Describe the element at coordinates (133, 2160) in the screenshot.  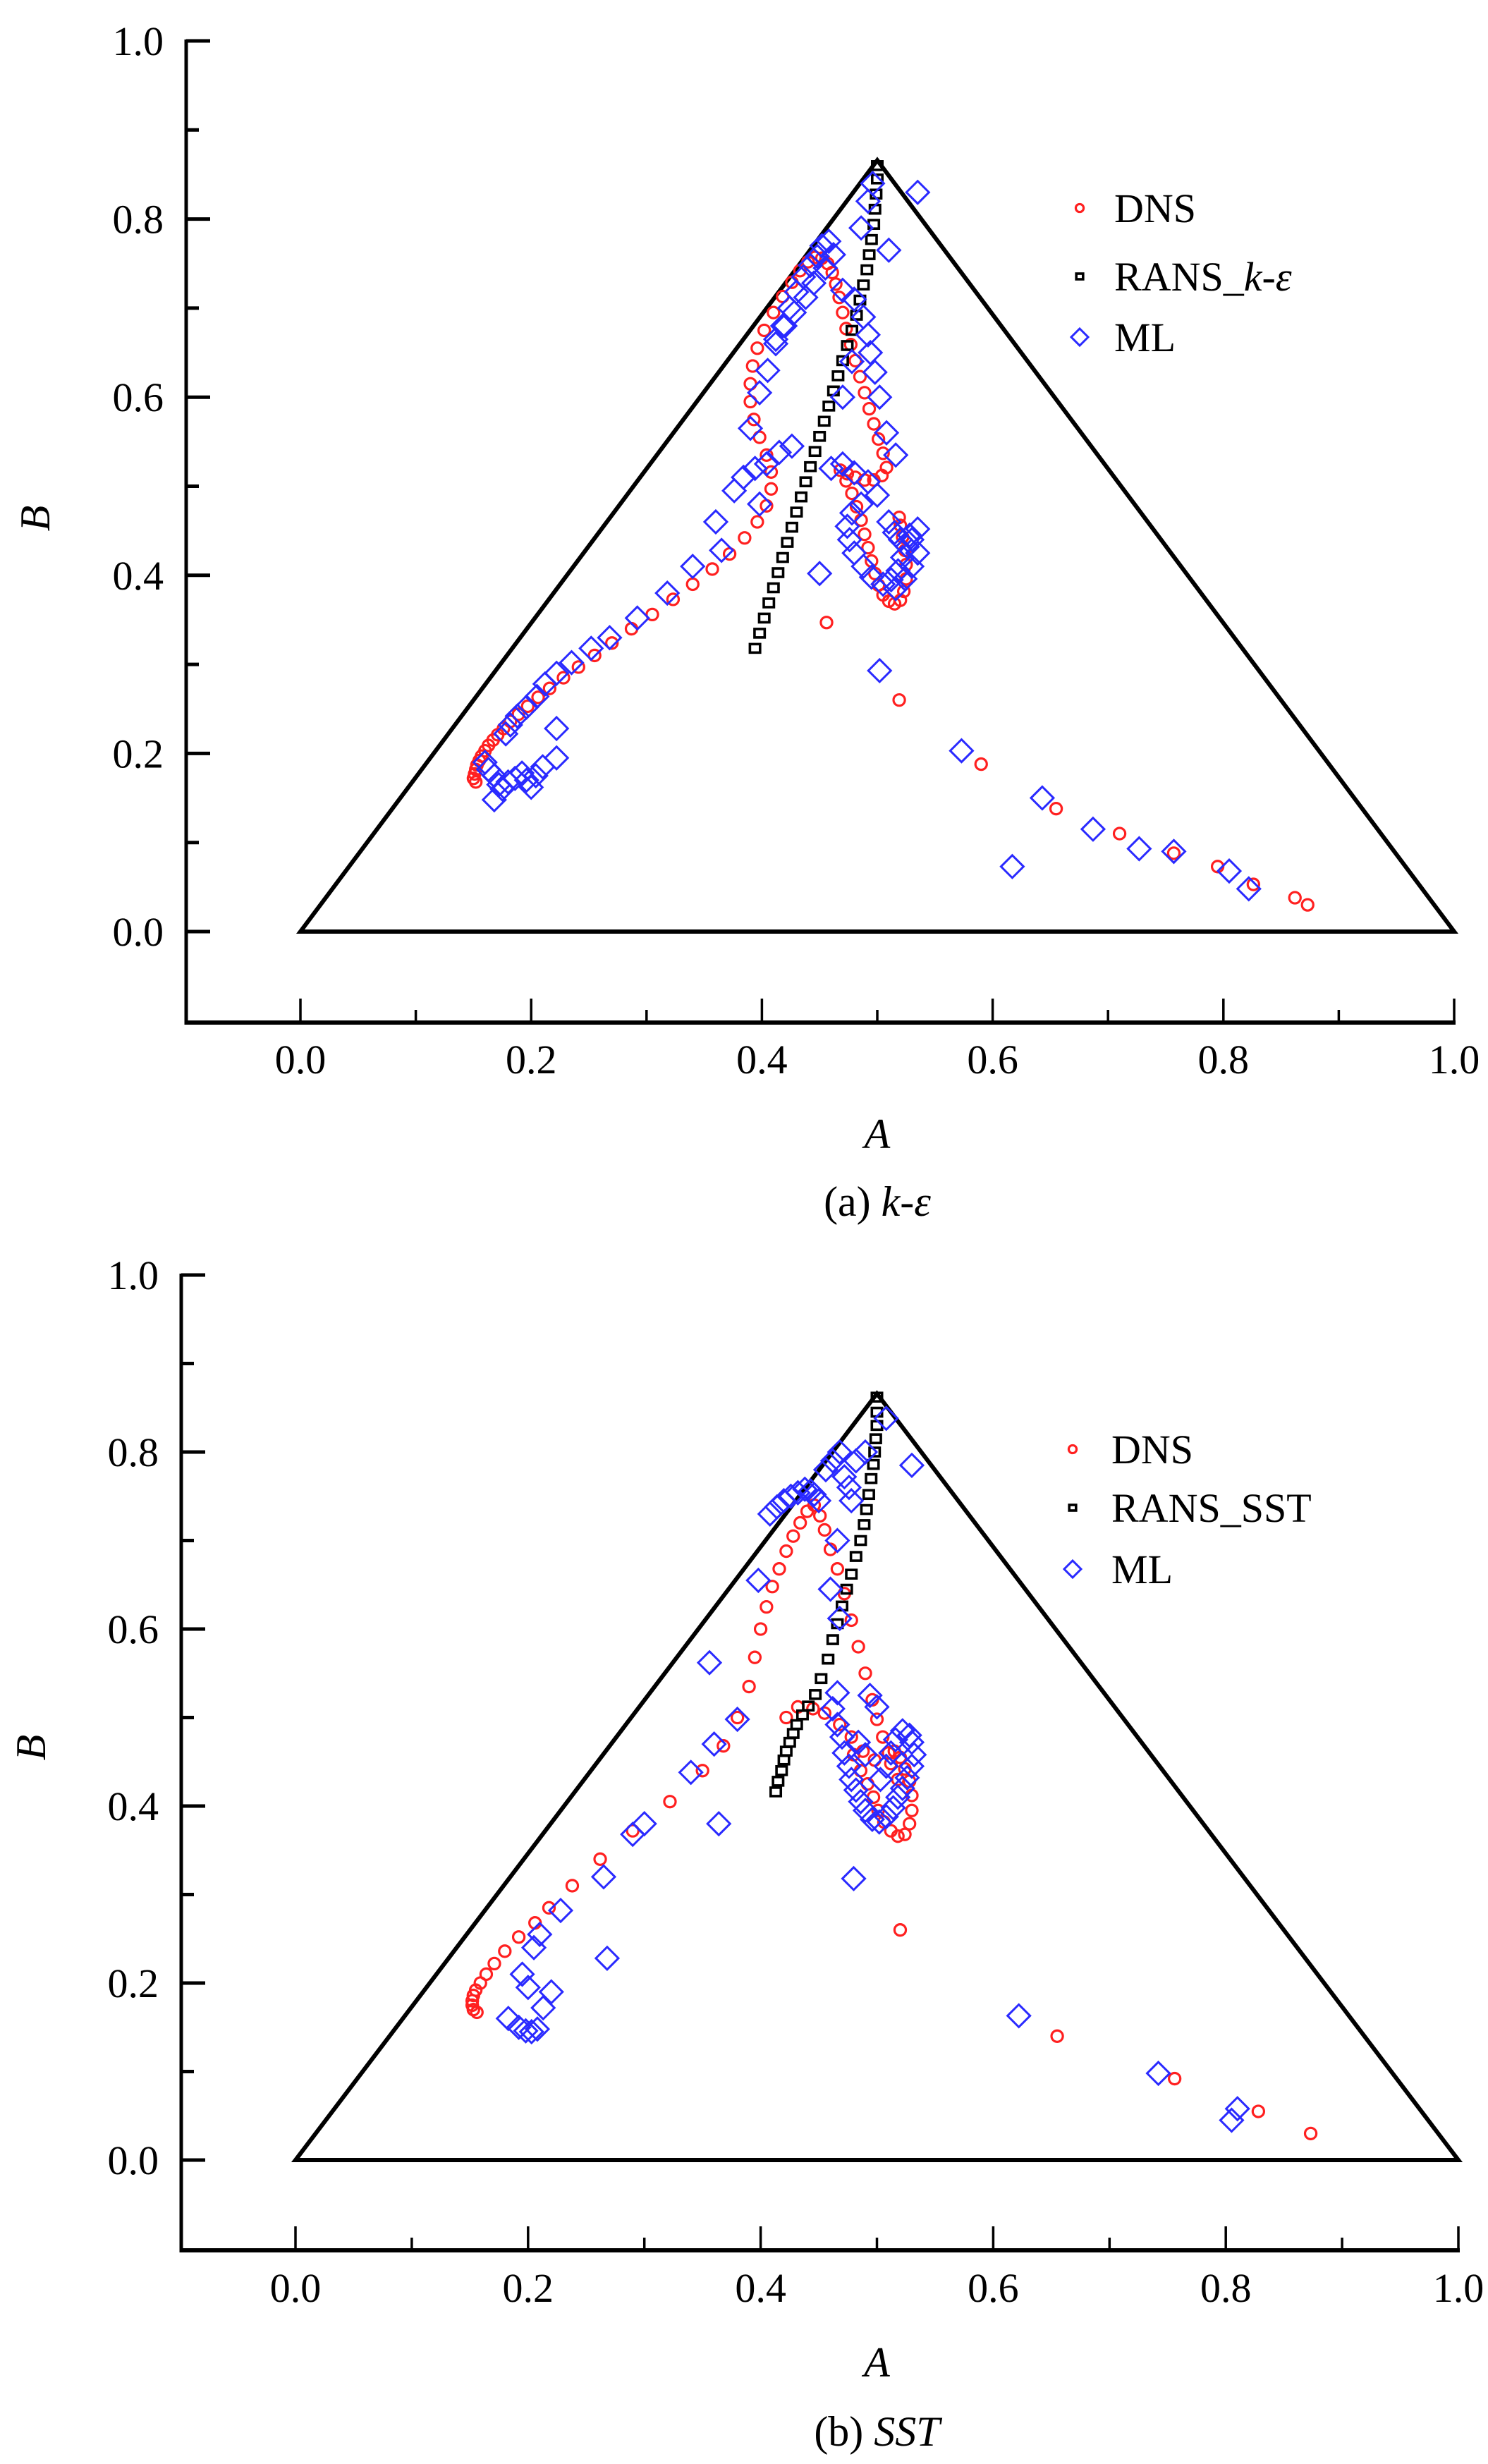
I see `y-tick-label: 0.0` at that location.